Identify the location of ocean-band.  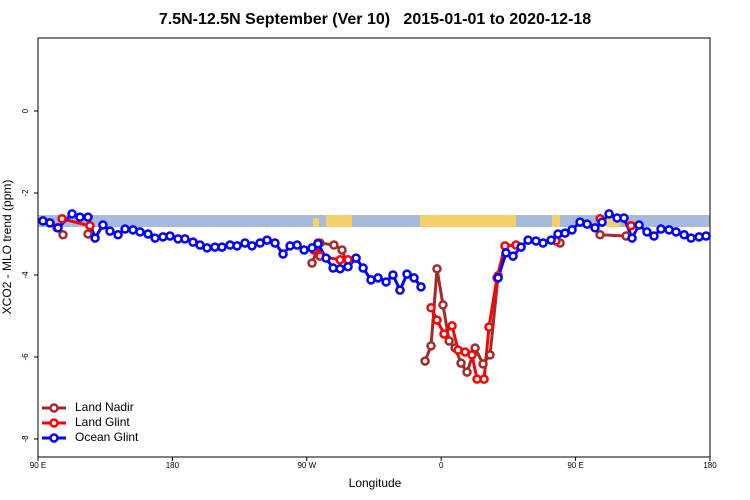
(374, 221).